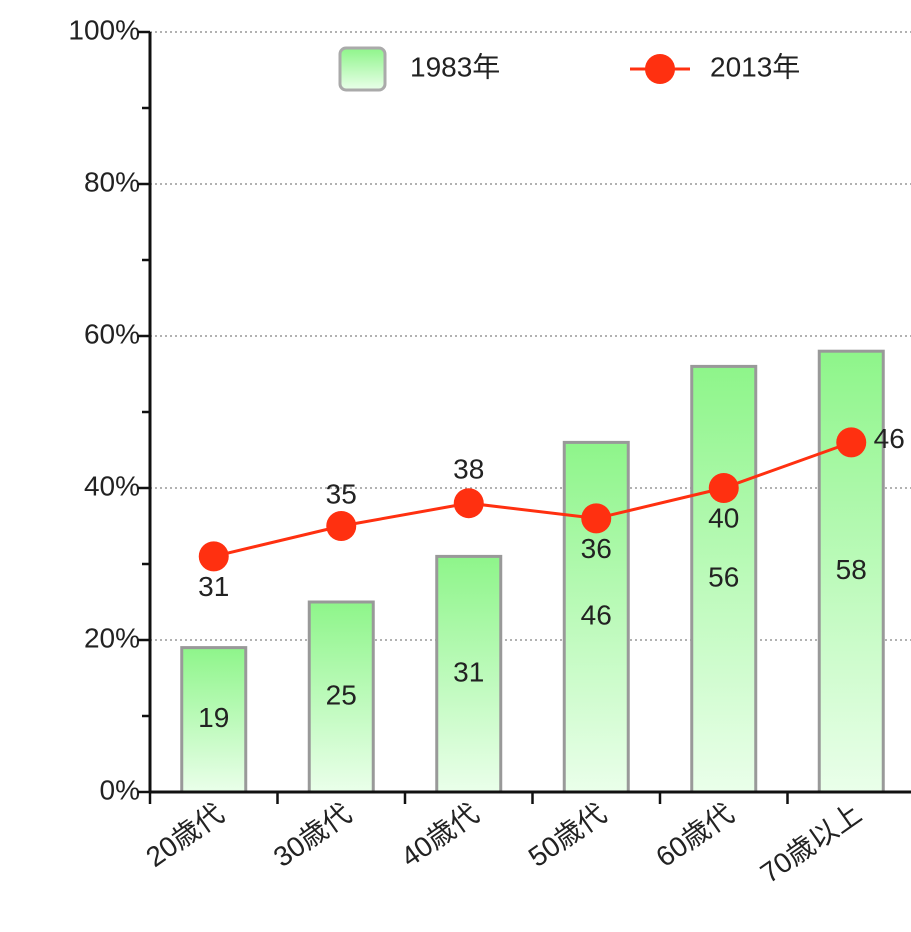  What do you see at coordinates (184, 835) in the screenshot?
I see `x-tick-label: 20歳代` at bounding box center [184, 835].